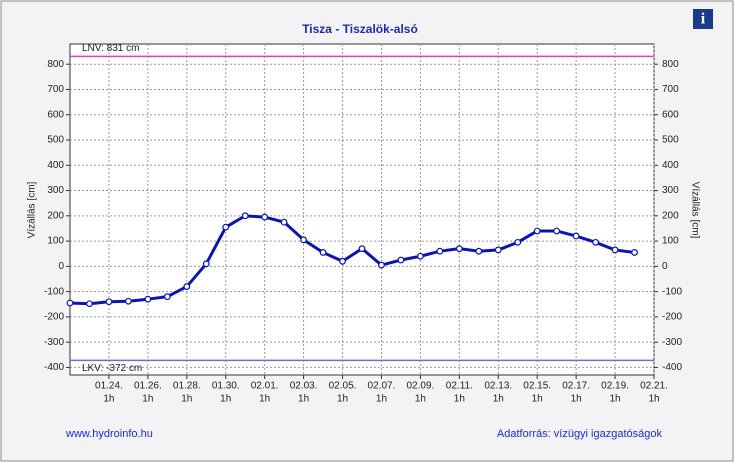  What do you see at coordinates (55, 114) in the screenshot?
I see `y-tick-label: 600` at bounding box center [55, 114].